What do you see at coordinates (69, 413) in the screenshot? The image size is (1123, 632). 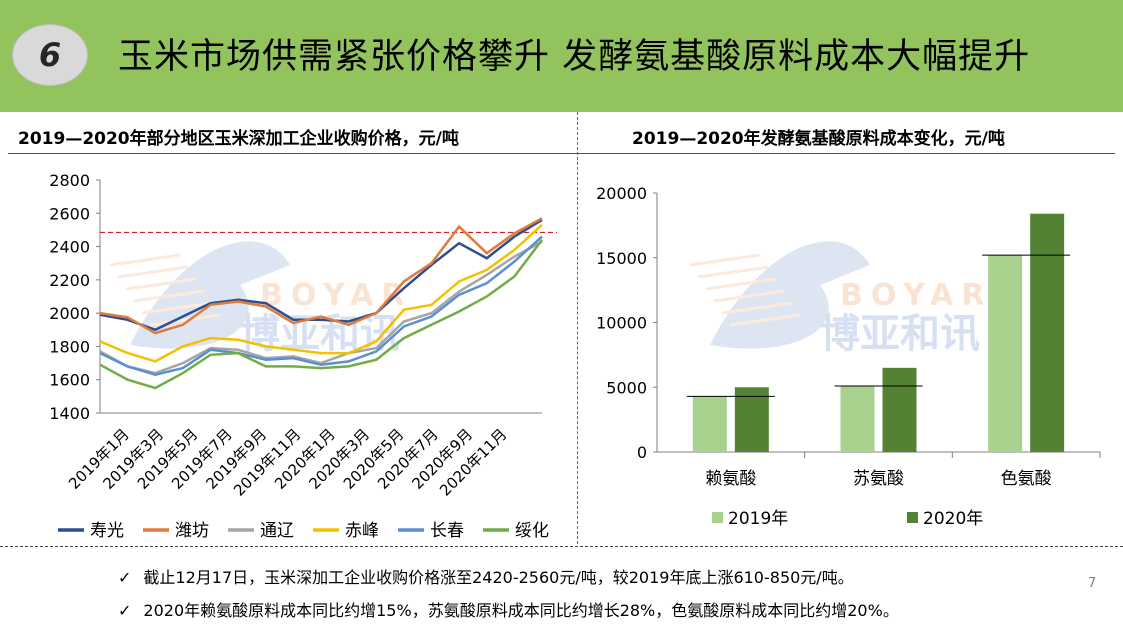 I see `line-y-tick-label: 1400` at bounding box center [69, 413].